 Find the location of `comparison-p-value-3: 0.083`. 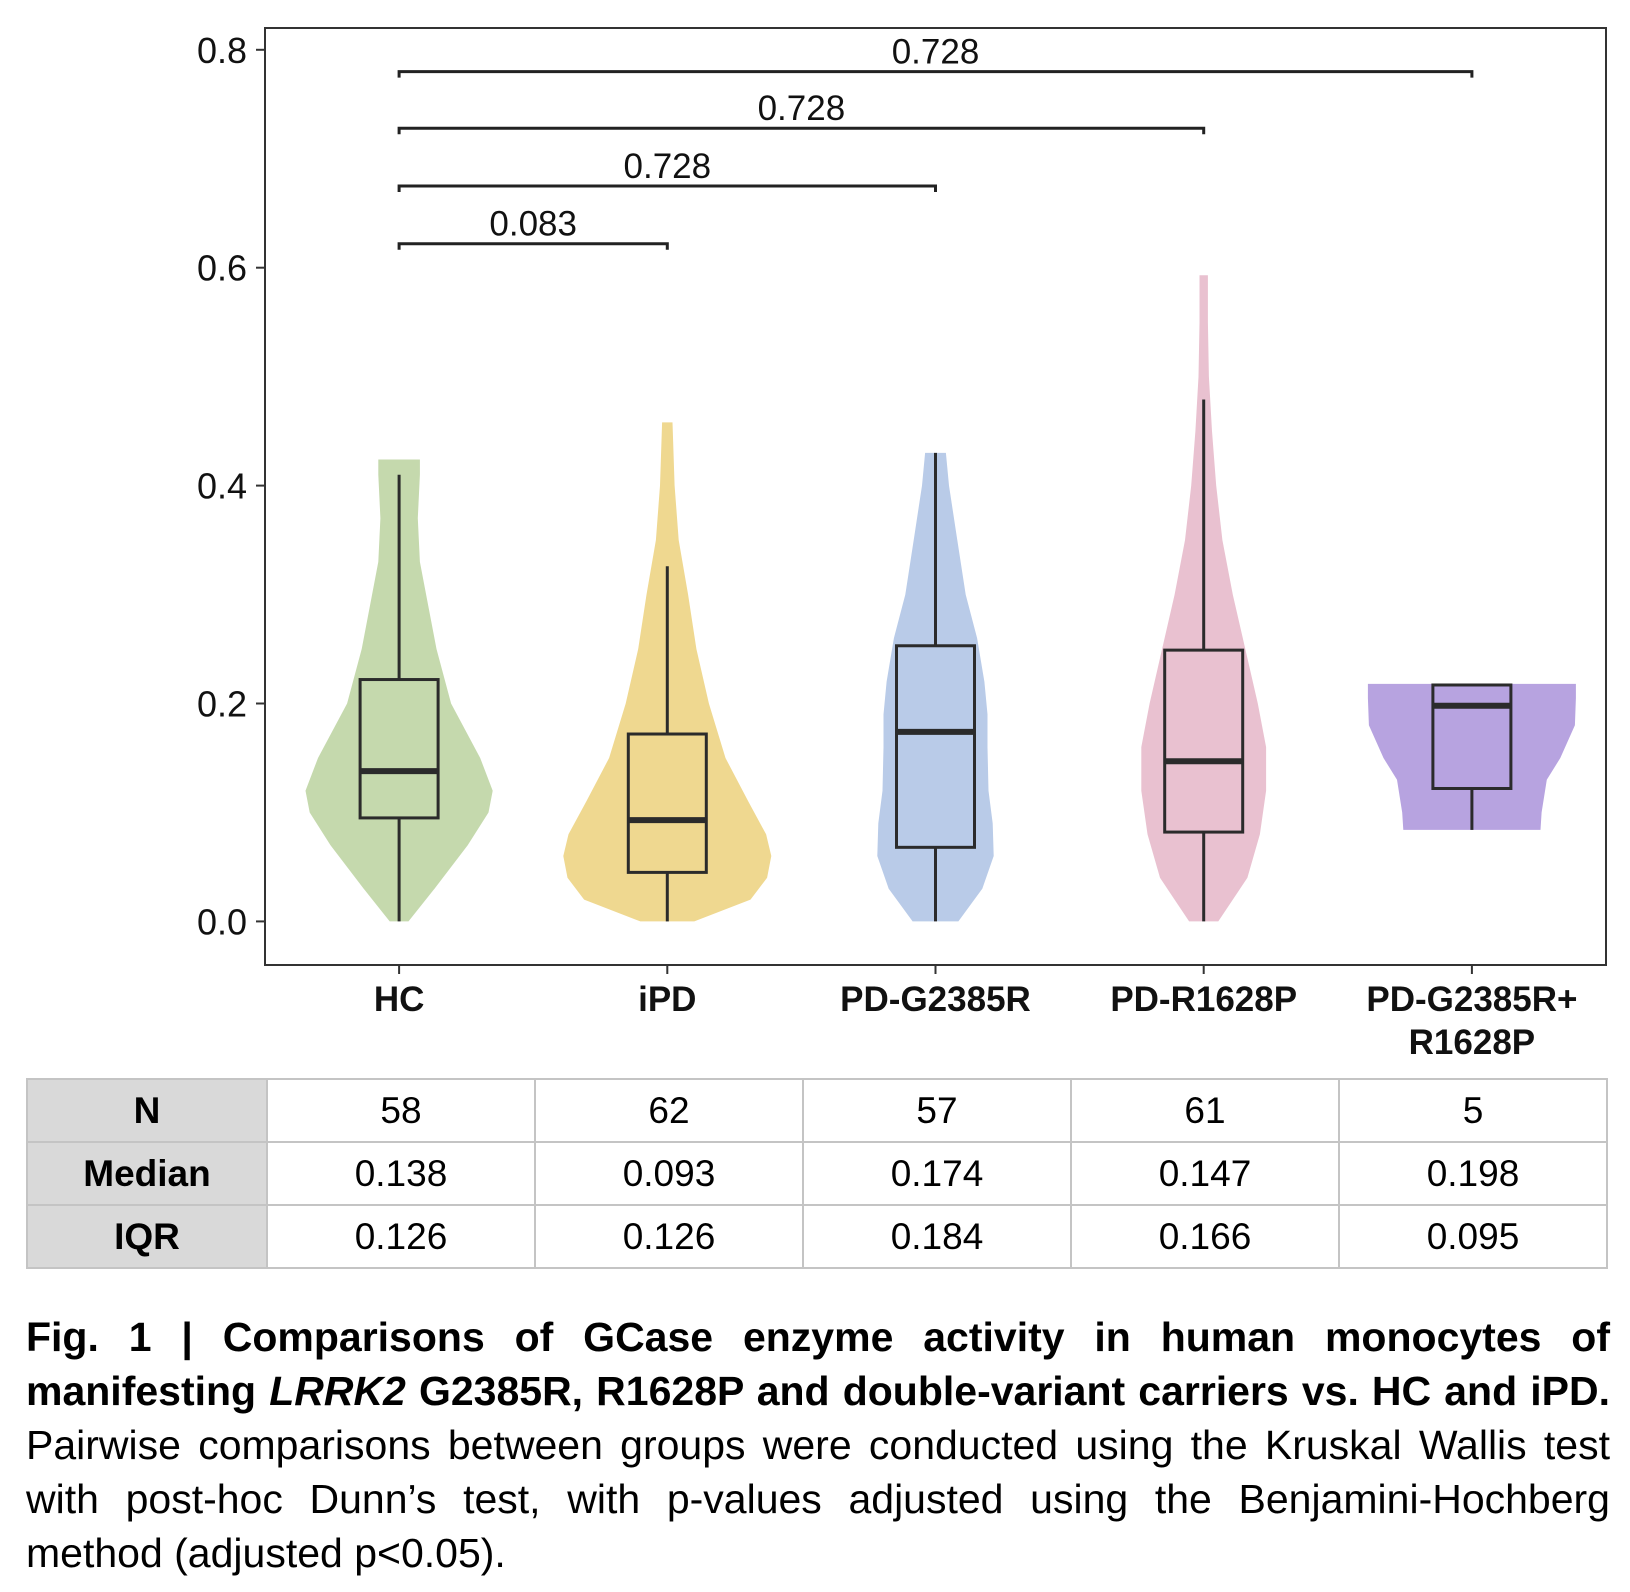

comparison-p-value-3: 0.083 is located at coordinates (533, 224).